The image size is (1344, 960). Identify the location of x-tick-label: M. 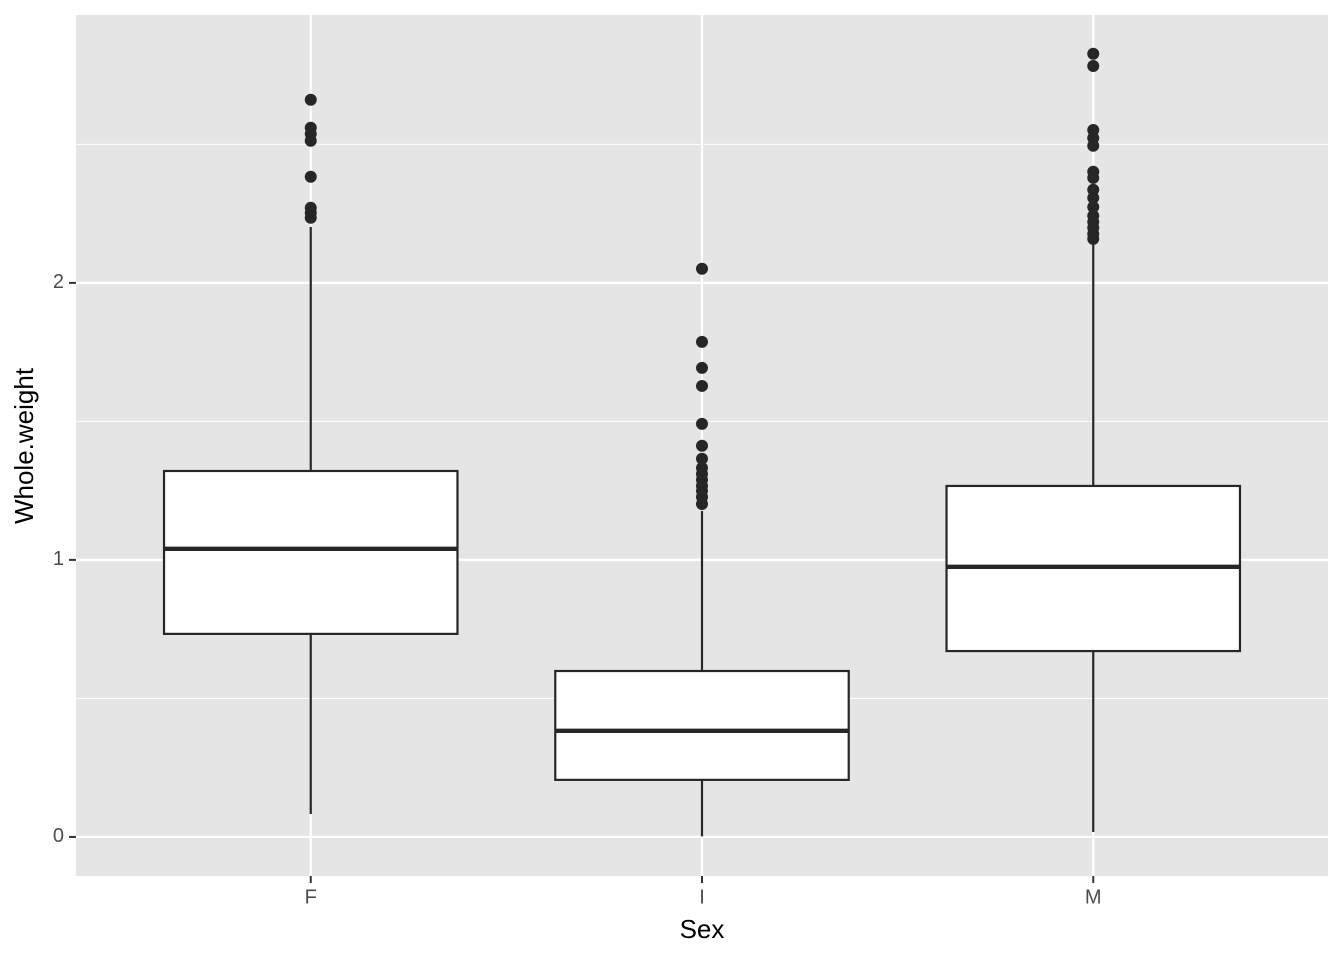
(1093, 897).